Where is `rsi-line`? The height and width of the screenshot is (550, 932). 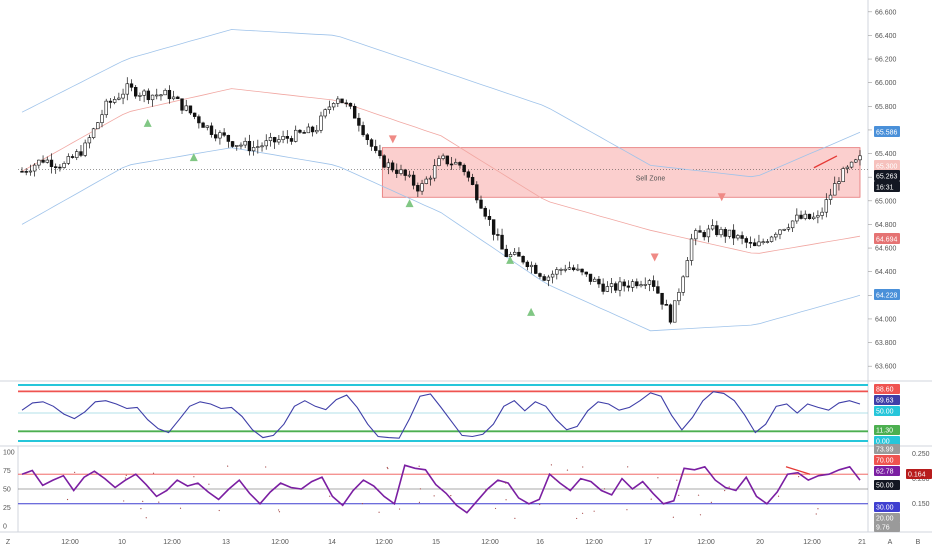 rsi-line is located at coordinates (441, 489).